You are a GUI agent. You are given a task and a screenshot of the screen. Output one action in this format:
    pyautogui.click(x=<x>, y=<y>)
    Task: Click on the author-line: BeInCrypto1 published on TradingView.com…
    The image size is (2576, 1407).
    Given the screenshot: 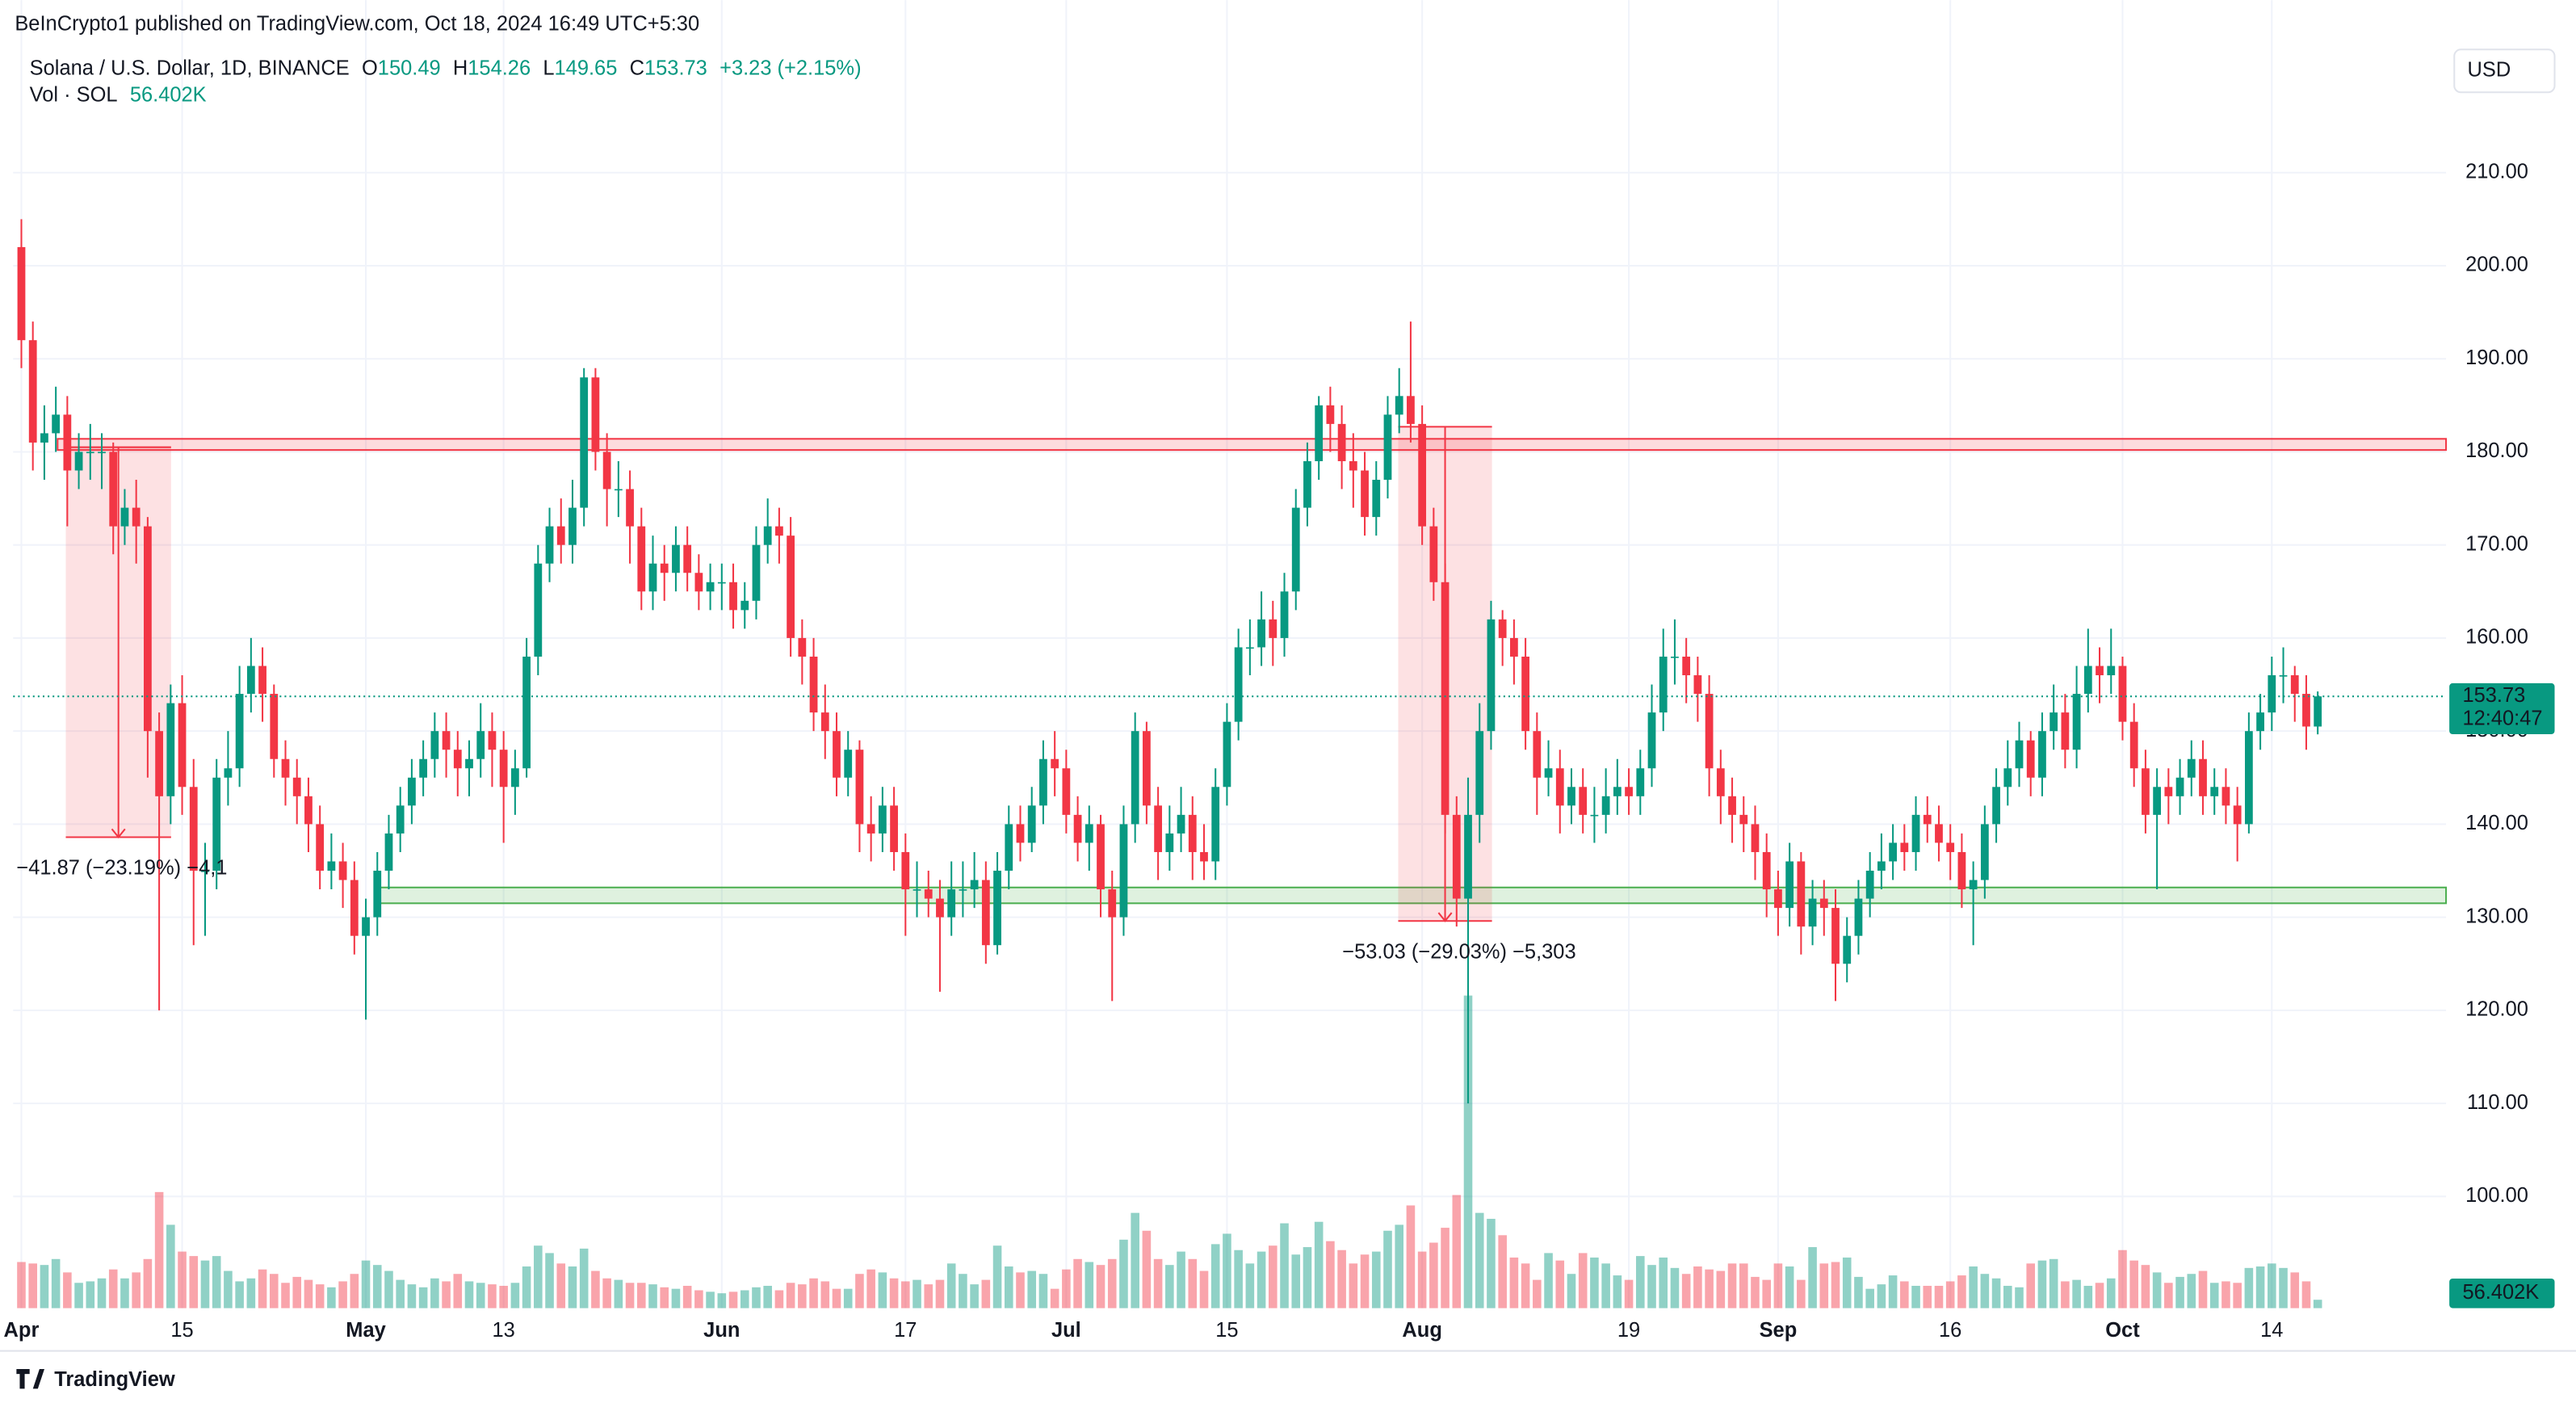 What is the action you would take?
    pyautogui.click(x=357, y=23)
    